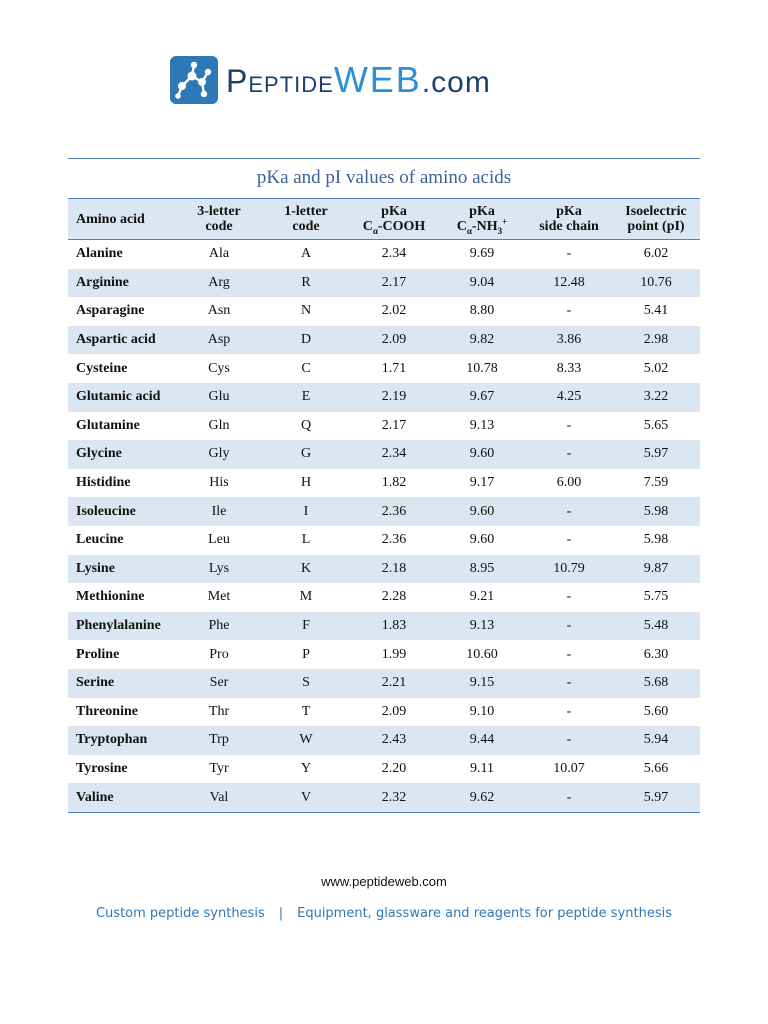 The image size is (768, 1024). What do you see at coordinates (375, 230) in the screenshot?
I see `header-pka-cooh-sub: α` at bounding box center [375, 230].